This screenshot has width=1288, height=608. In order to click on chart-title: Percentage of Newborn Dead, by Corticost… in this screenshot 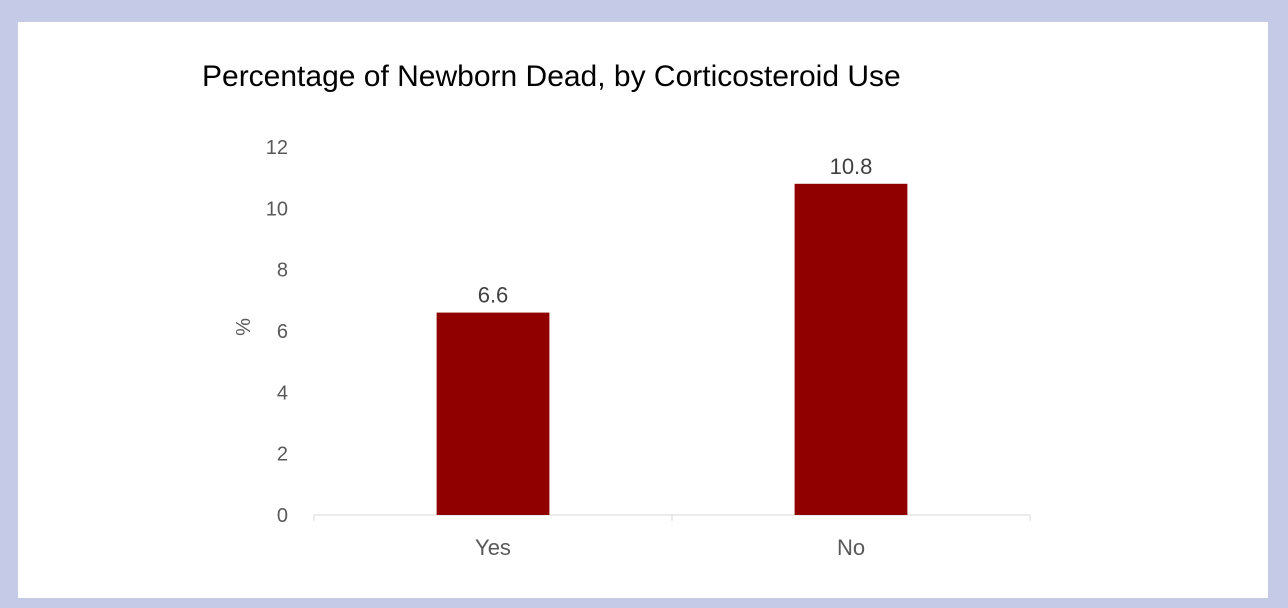, I will do `click(551, 76)`.